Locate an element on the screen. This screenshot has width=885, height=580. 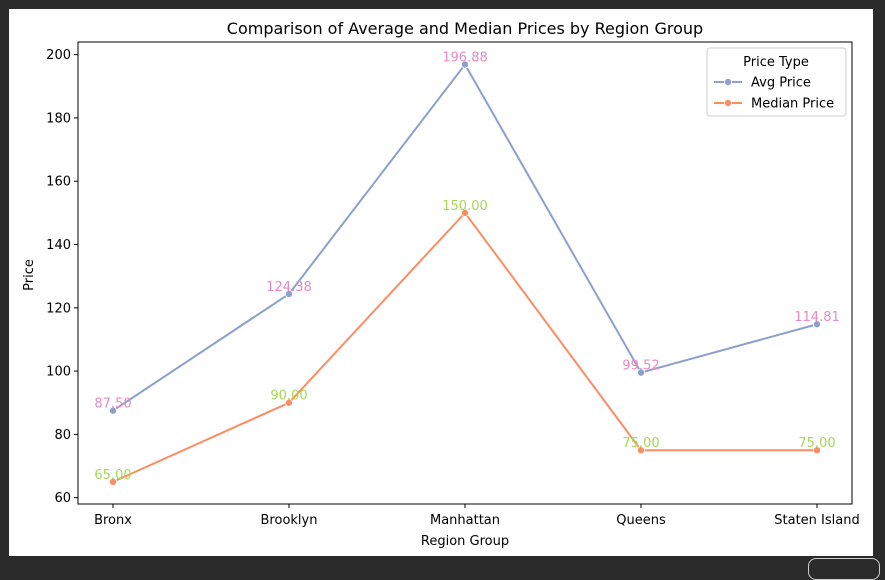
avg-price-data-label: 87.50 is located at coordinates (112, 404).